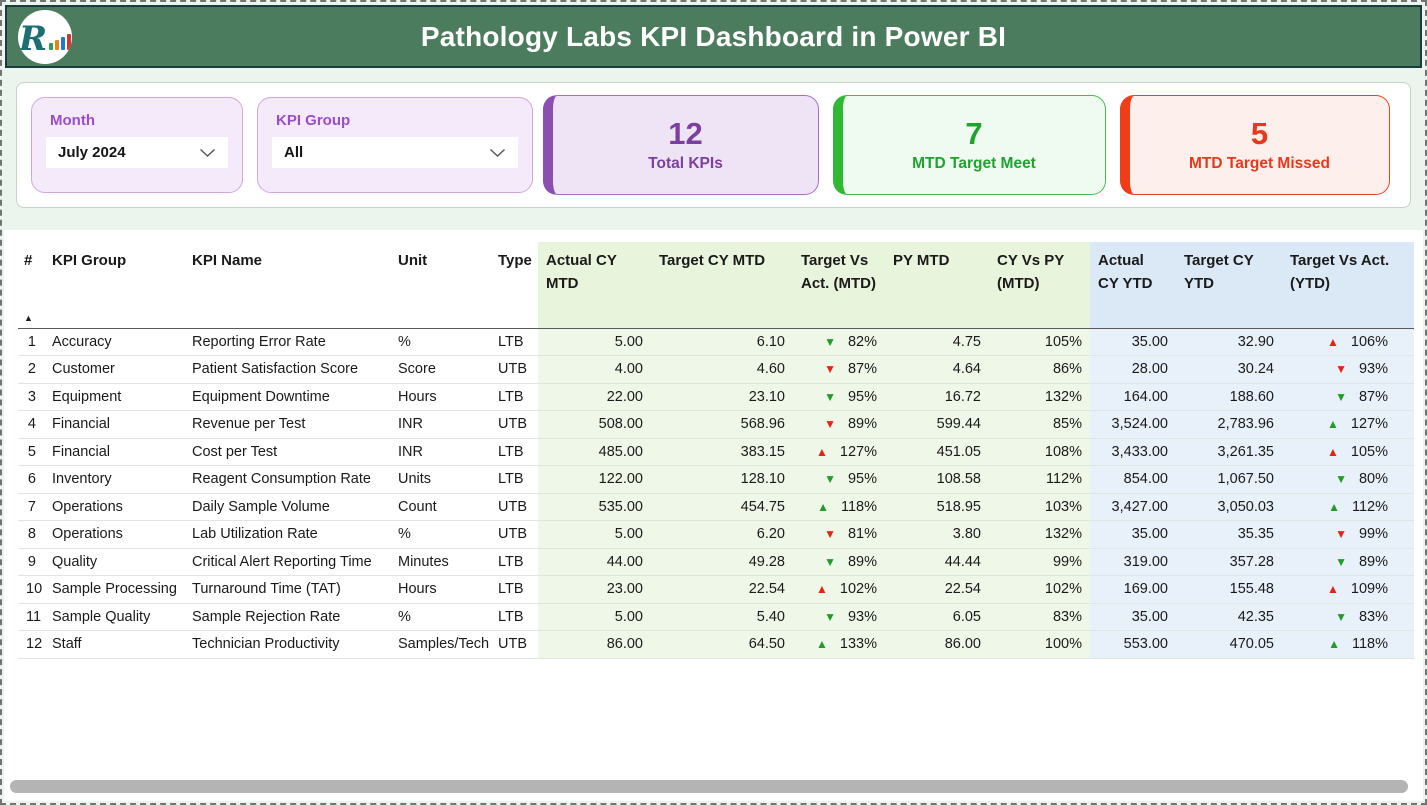 The width and height of the screenshot is (1427, 805). I want to click on column-header-kpi-name: KPI Name, so click(287, 285).